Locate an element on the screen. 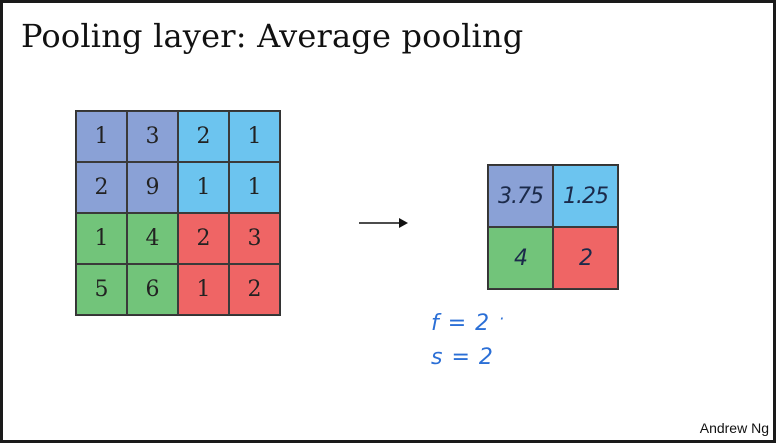 The height and width of the screenshot is (443, 776). slide-title: Pooling layer: Average pooling is located at coordinates (272, 36).